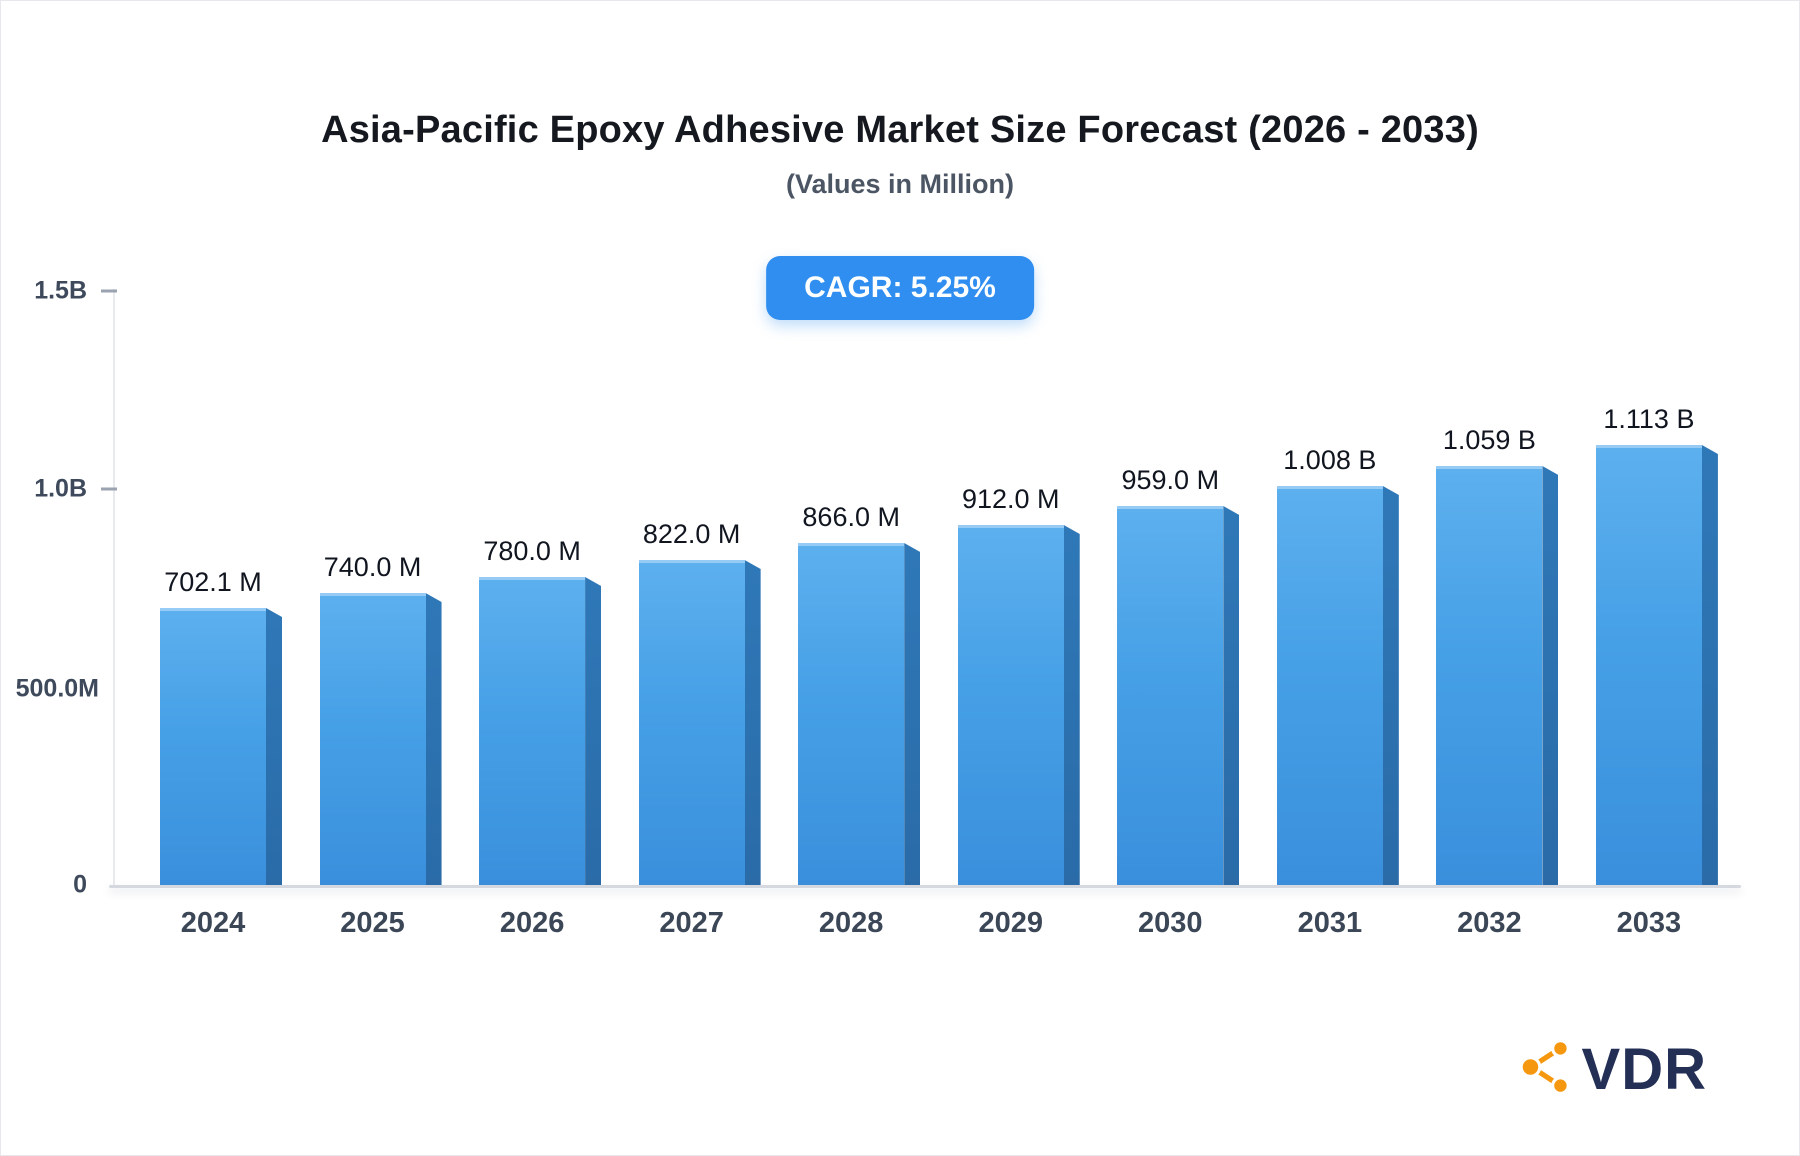 The height and width of the screenshot is (1156, 1800). I want to click on x-axis-label: 2024, so click(213, 923).